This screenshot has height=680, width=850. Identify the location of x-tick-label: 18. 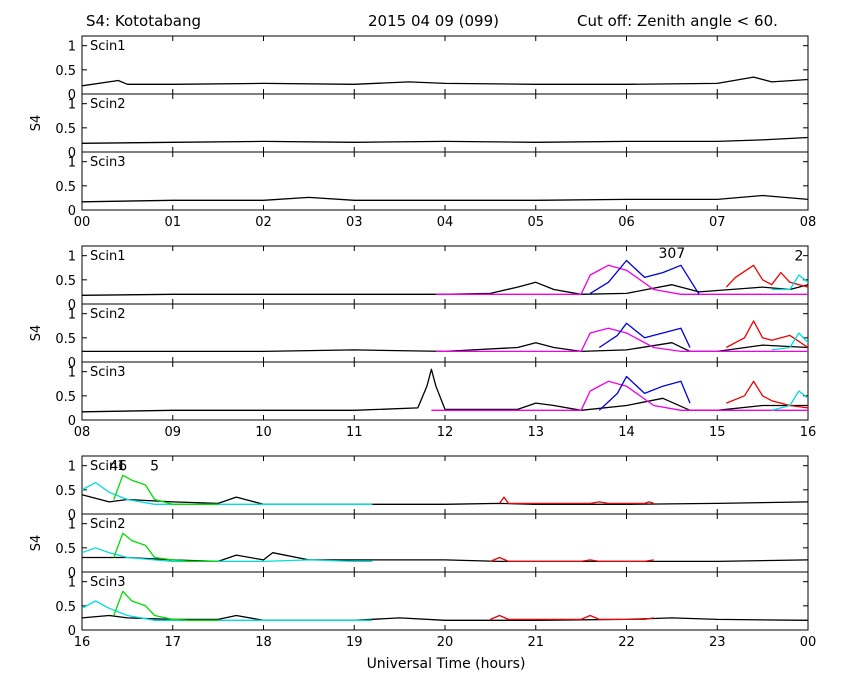
(263, 642).